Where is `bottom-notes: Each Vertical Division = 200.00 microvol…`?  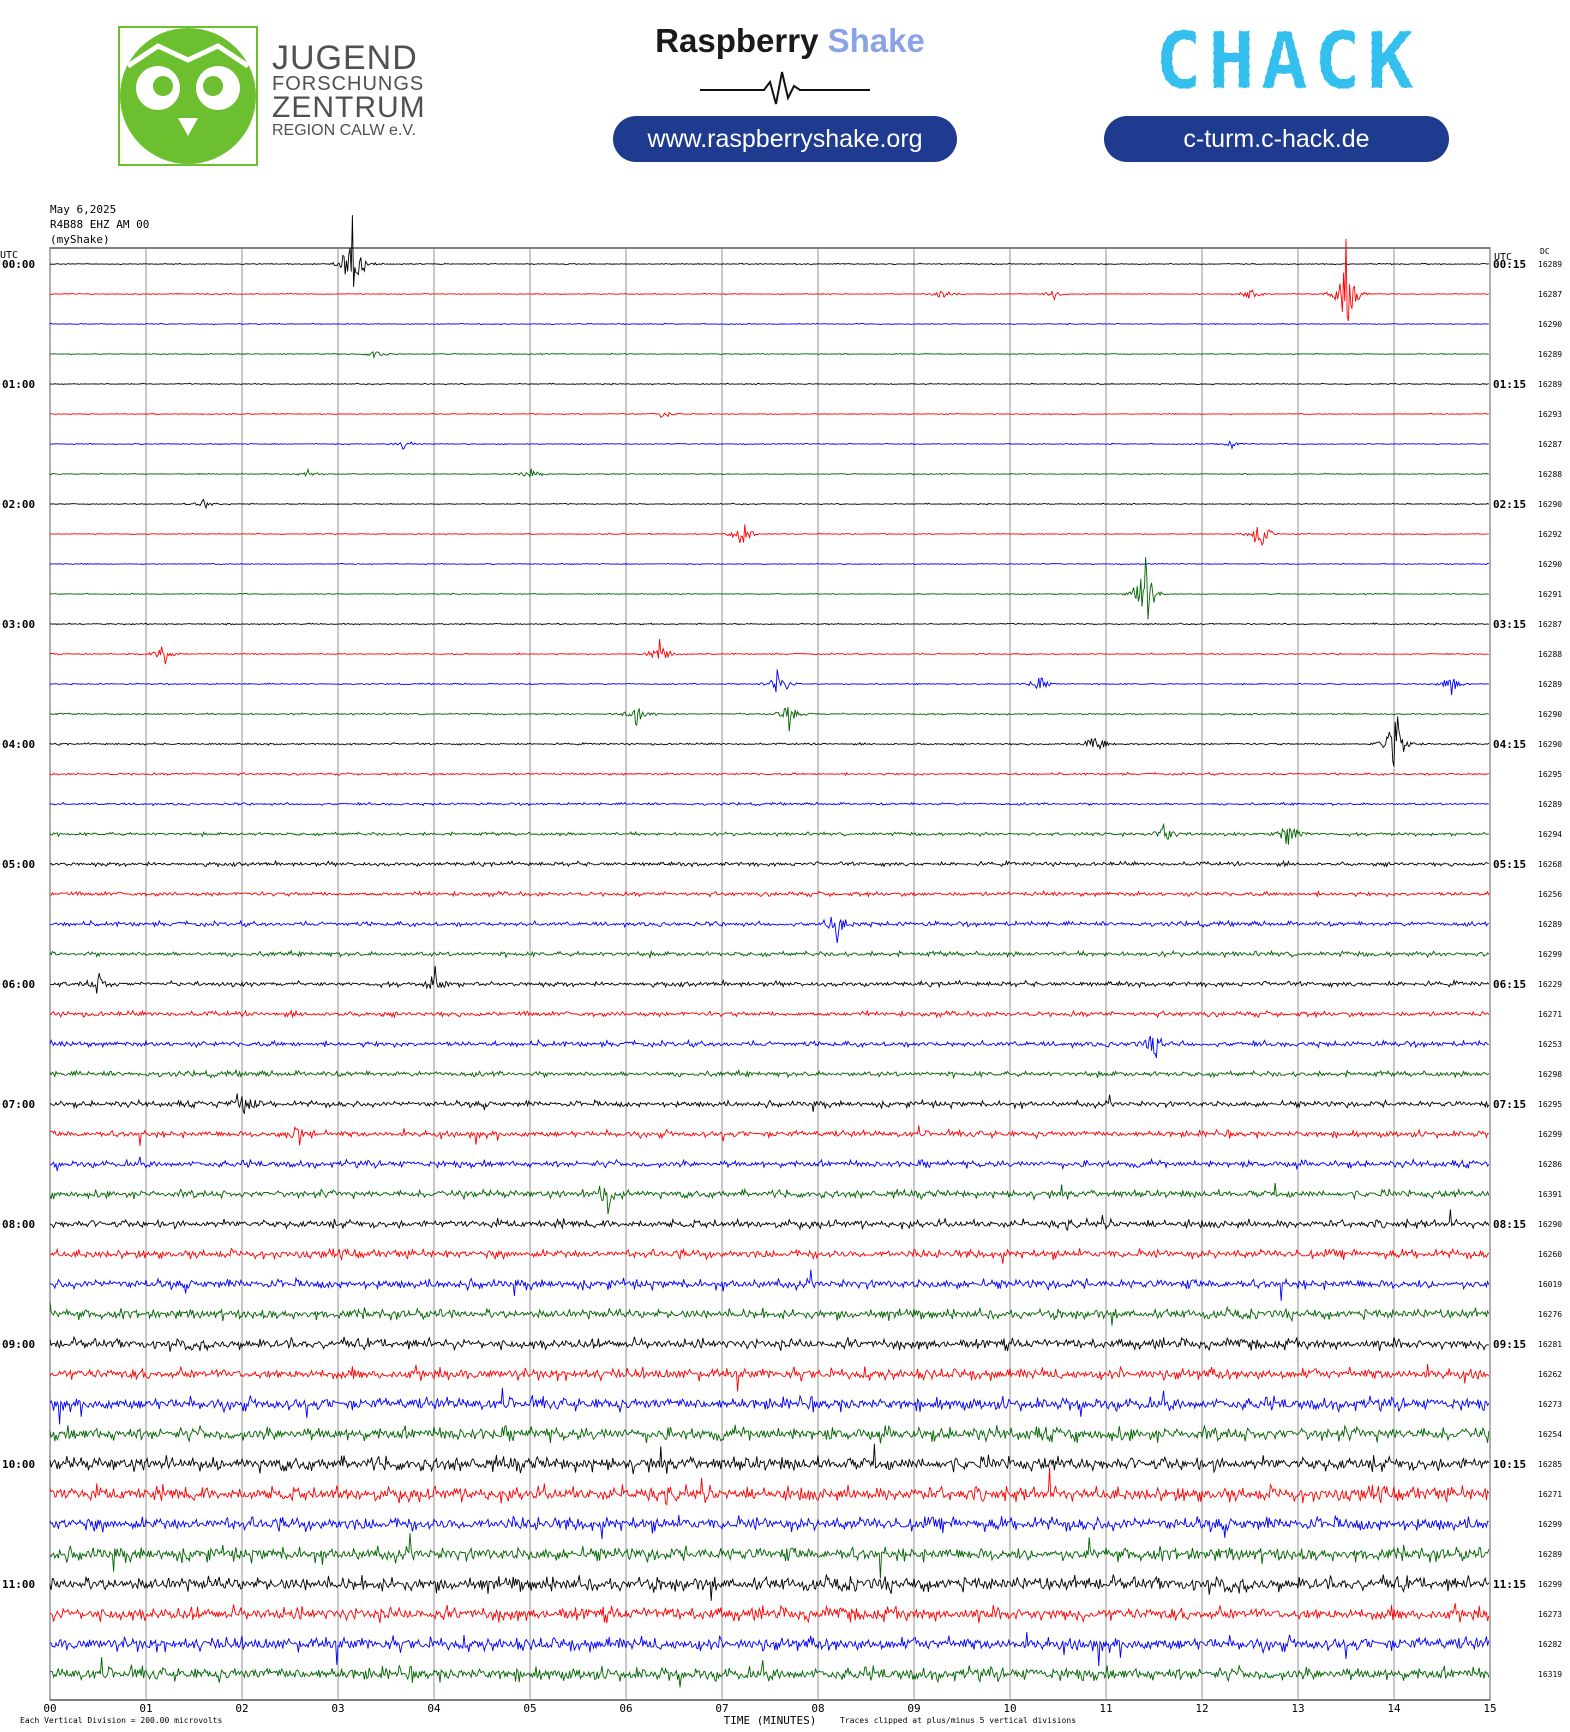 bottom-notes: Each Vertical Division = 200.00 microvol… is located at coordinates (785, 1724).